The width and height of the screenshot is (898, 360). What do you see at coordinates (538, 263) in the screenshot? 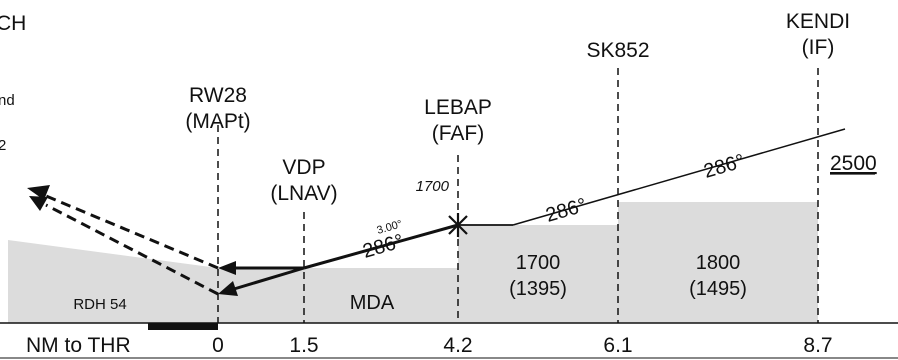
I see `segment1-altitude: 1700` at bounding box center [538, 263].